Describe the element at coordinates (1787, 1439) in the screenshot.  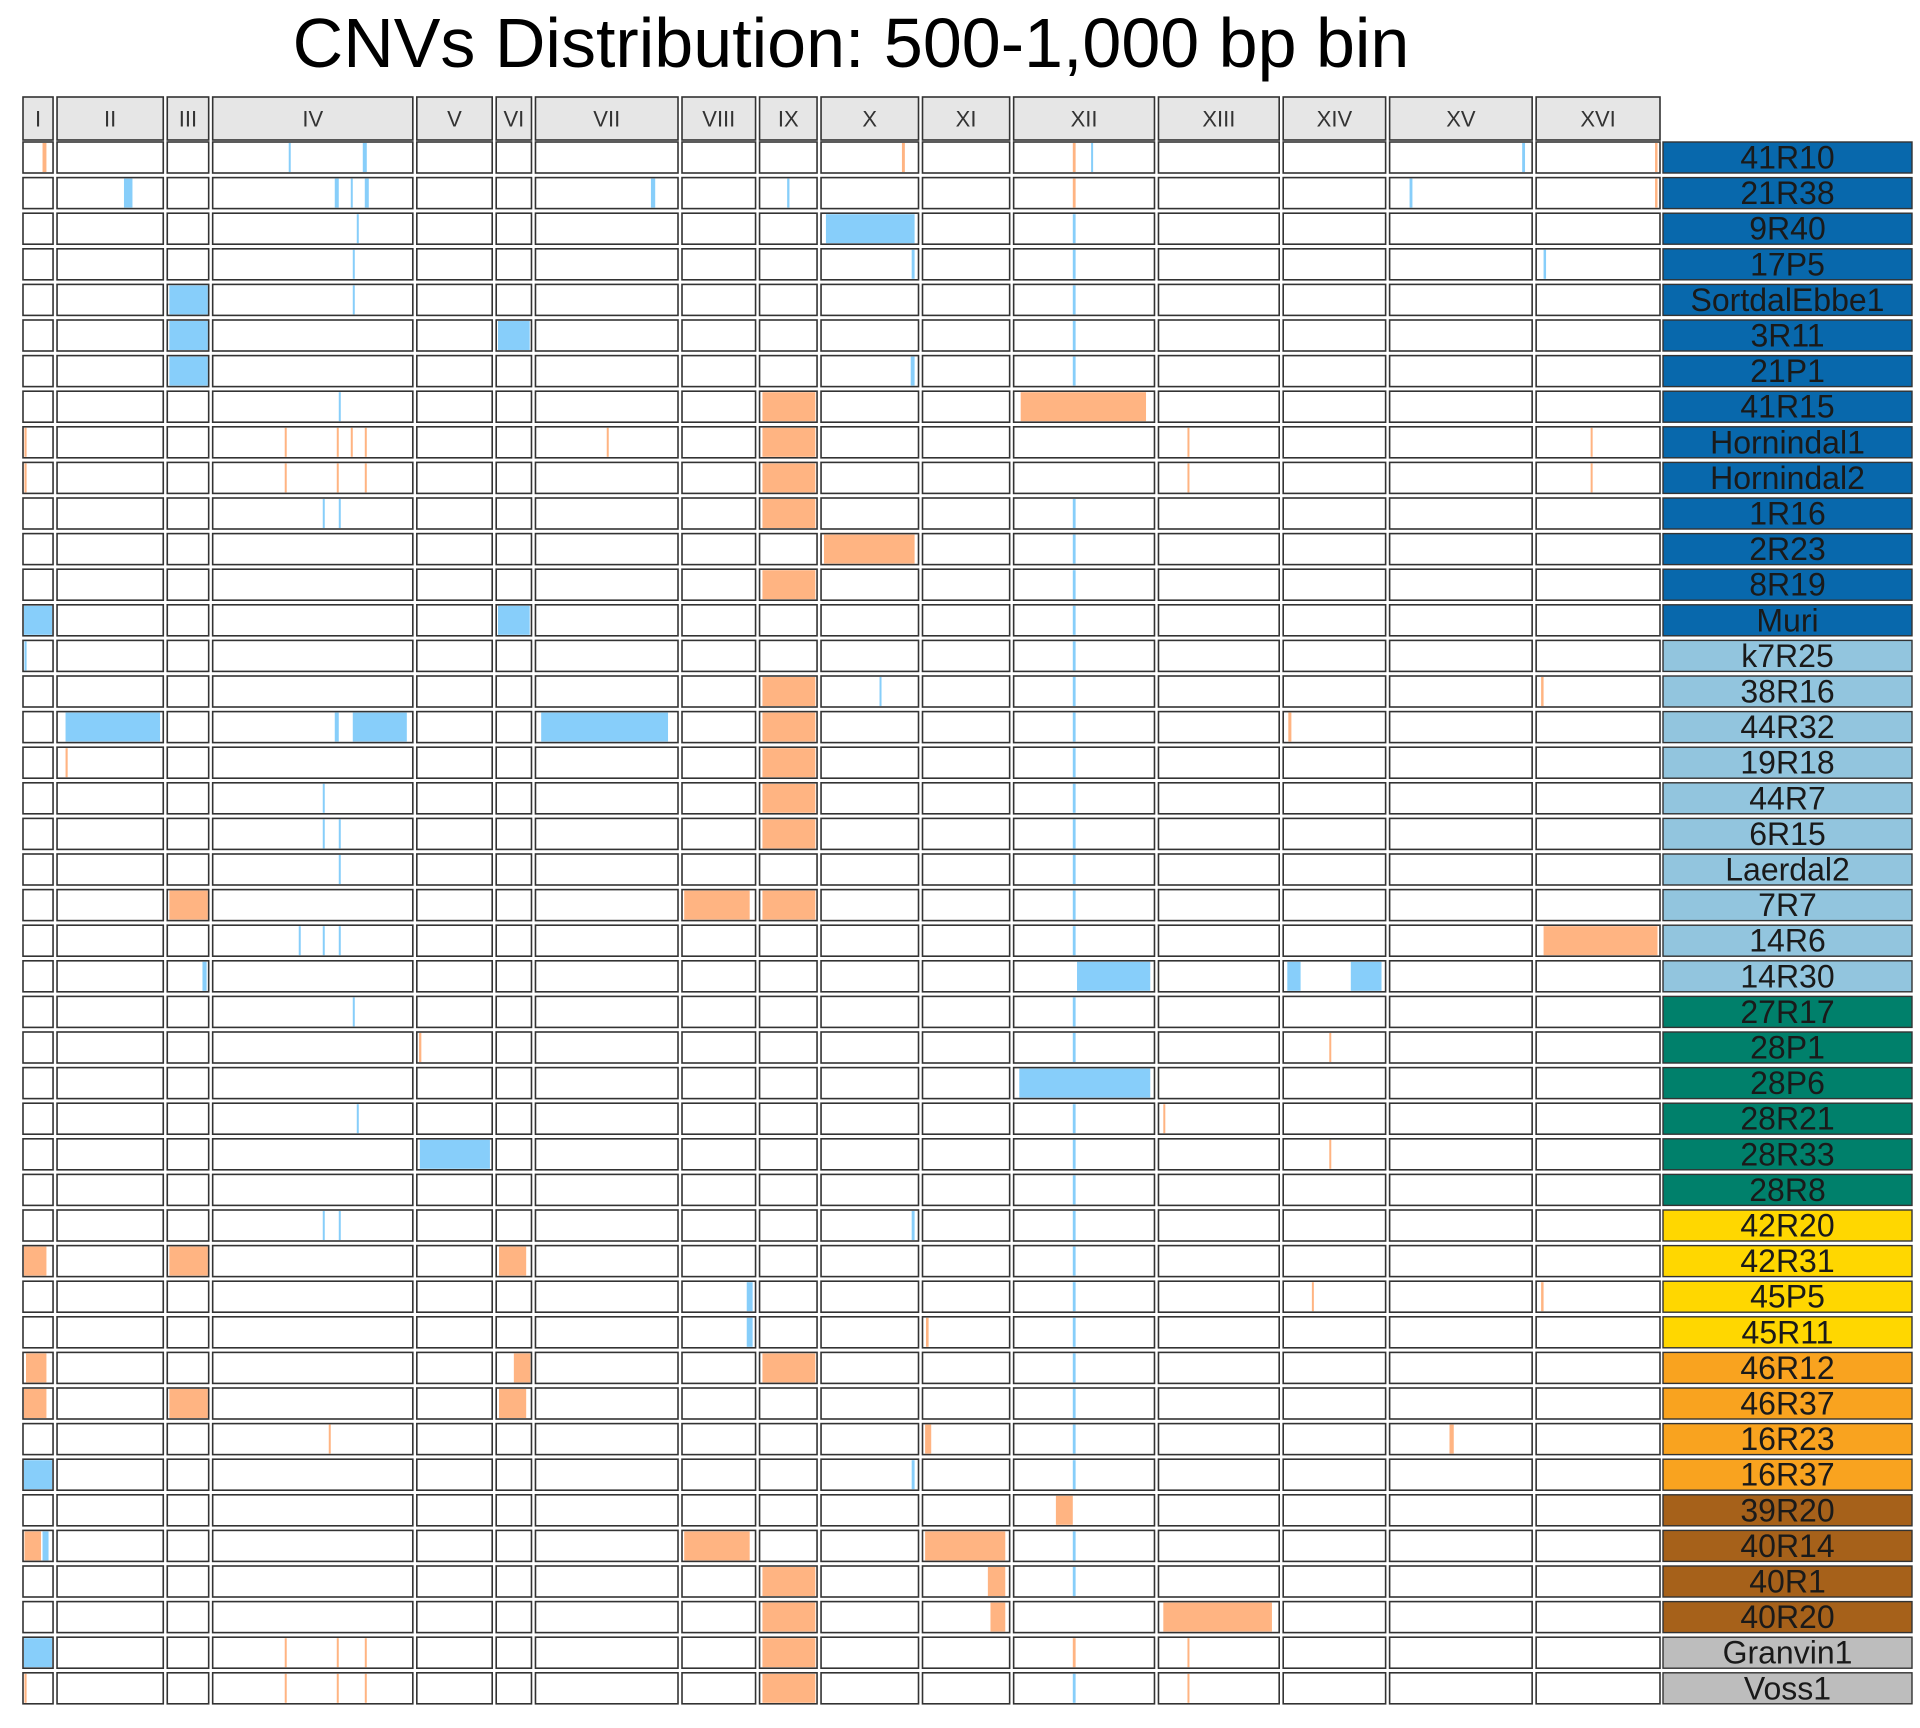
I see `sample-label: 16R23` at that location.